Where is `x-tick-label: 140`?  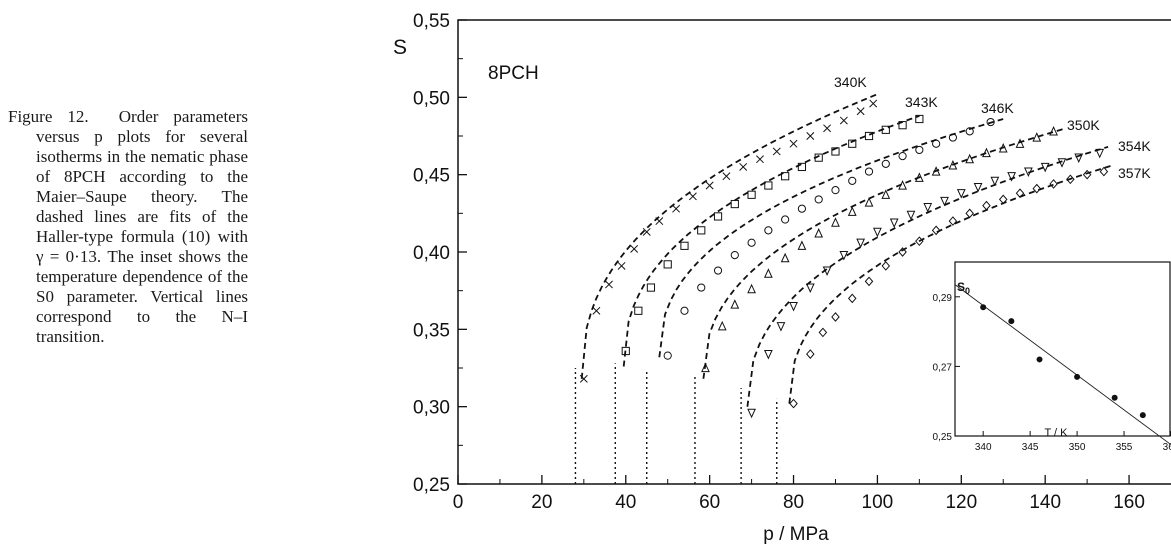
x-tick-label: 140 is located at coordinates (1045, 502).